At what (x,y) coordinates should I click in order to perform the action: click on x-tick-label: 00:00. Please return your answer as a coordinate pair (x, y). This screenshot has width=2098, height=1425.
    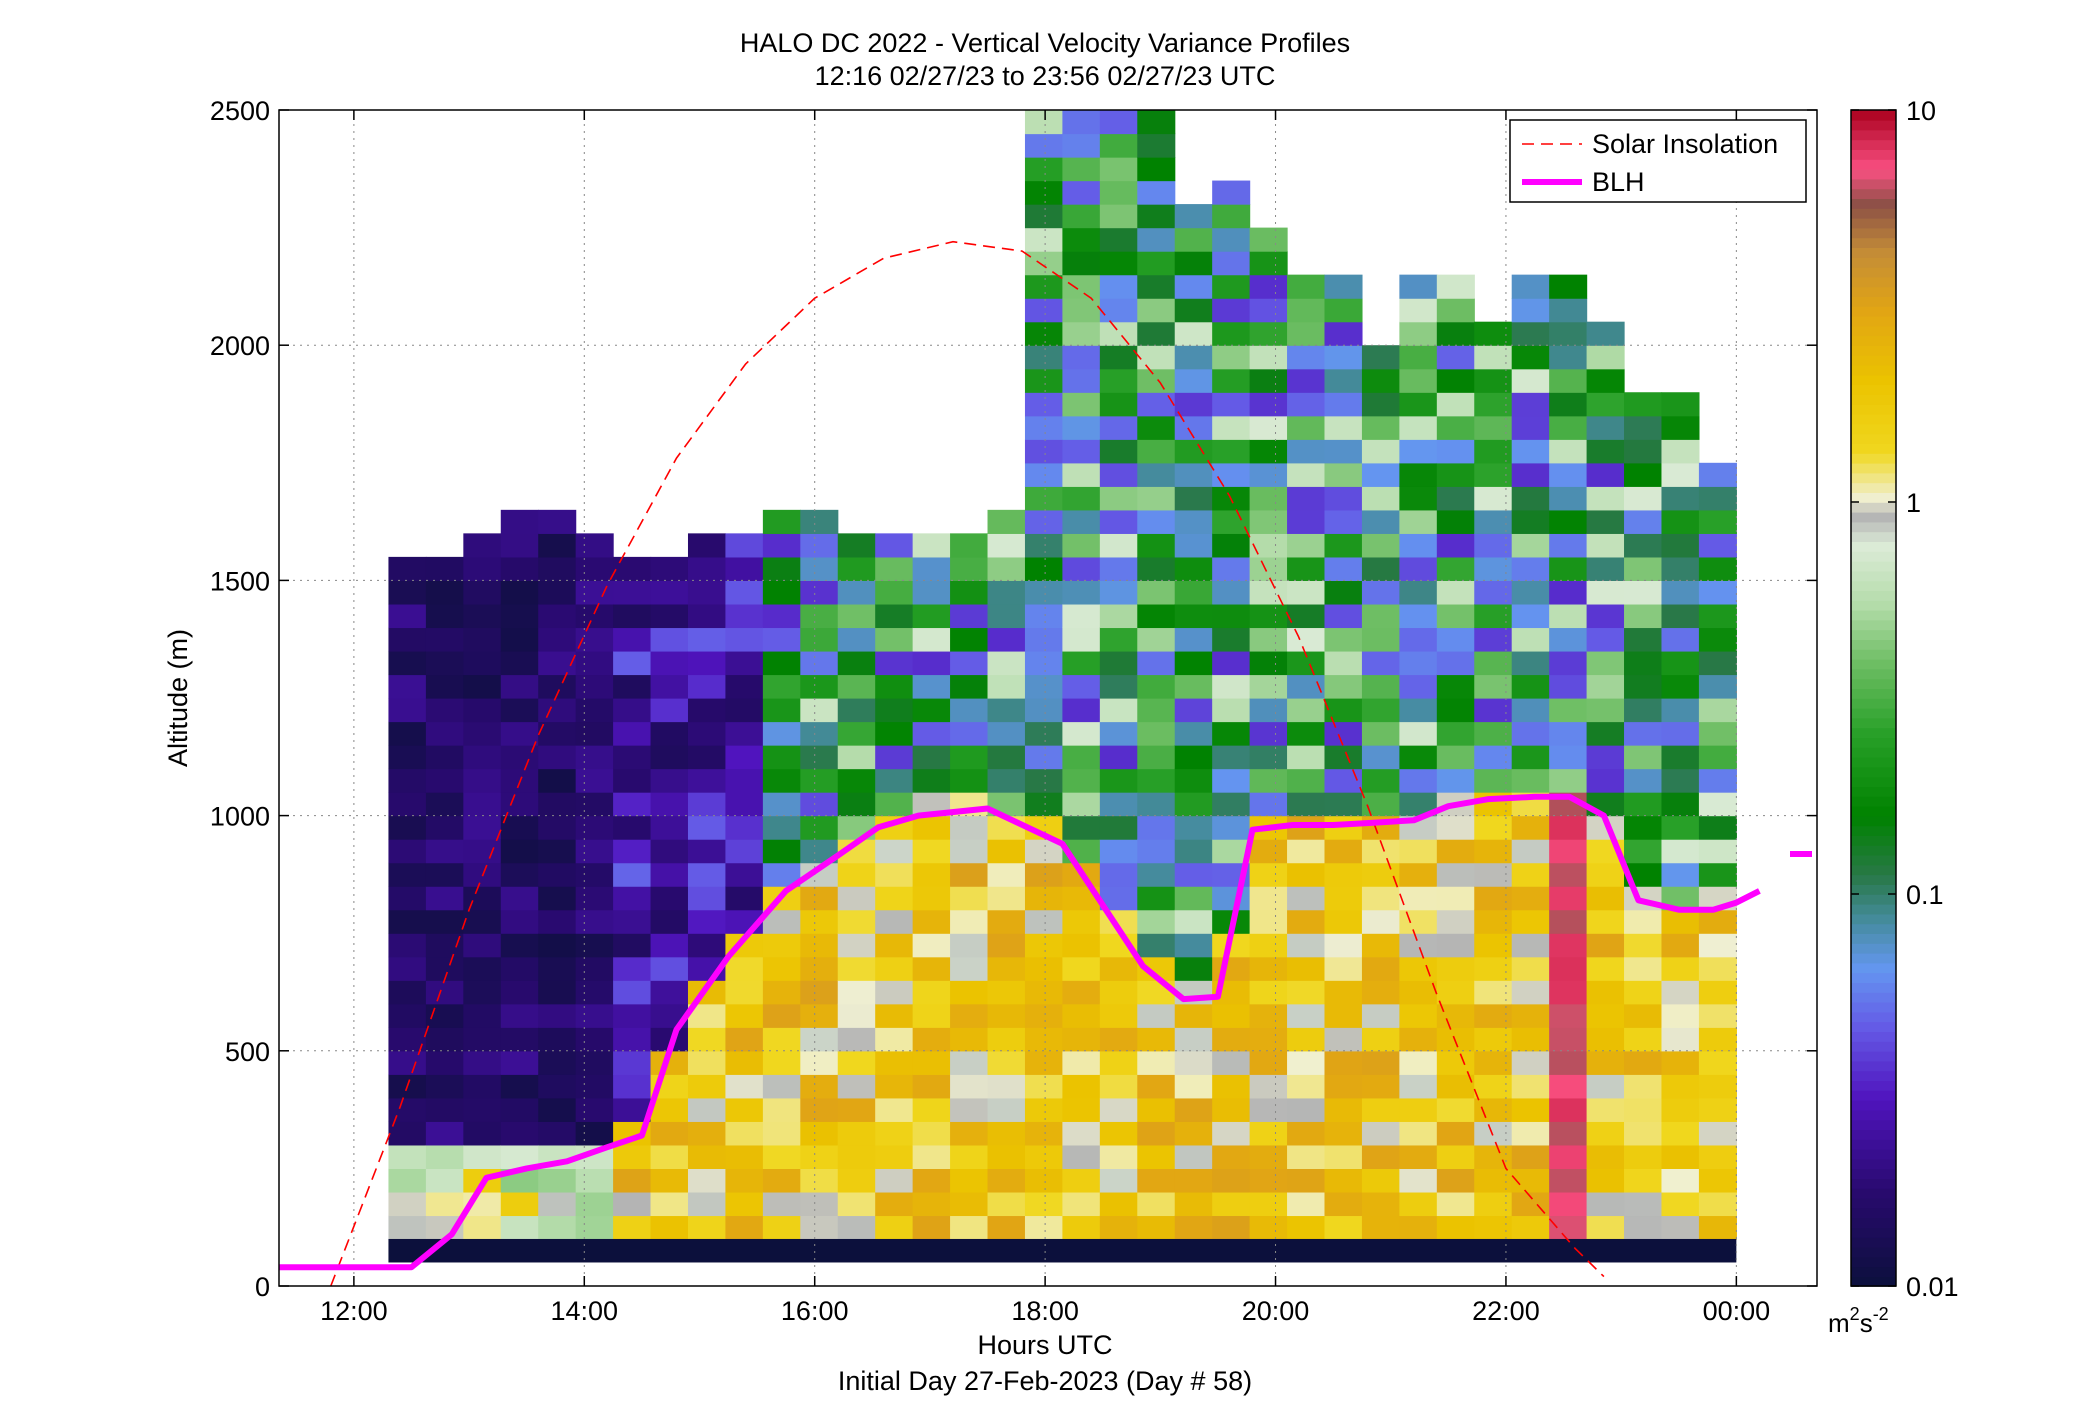
    Looking at the image, I should click on (1737, 1311).